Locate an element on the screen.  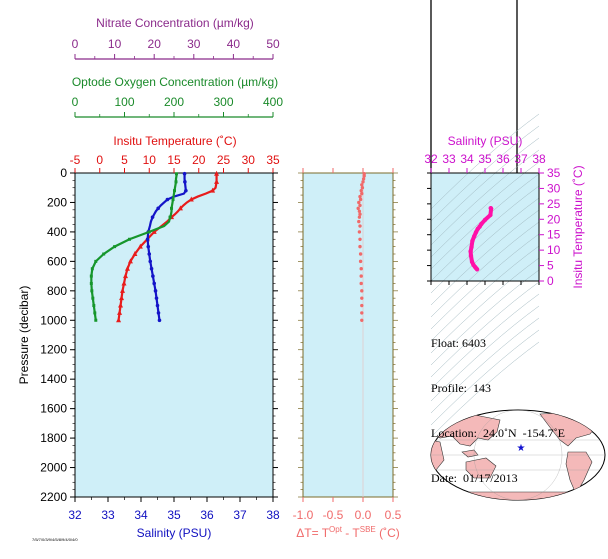
oxygen-tick-label: 300 is located at coordinates (223, 102).